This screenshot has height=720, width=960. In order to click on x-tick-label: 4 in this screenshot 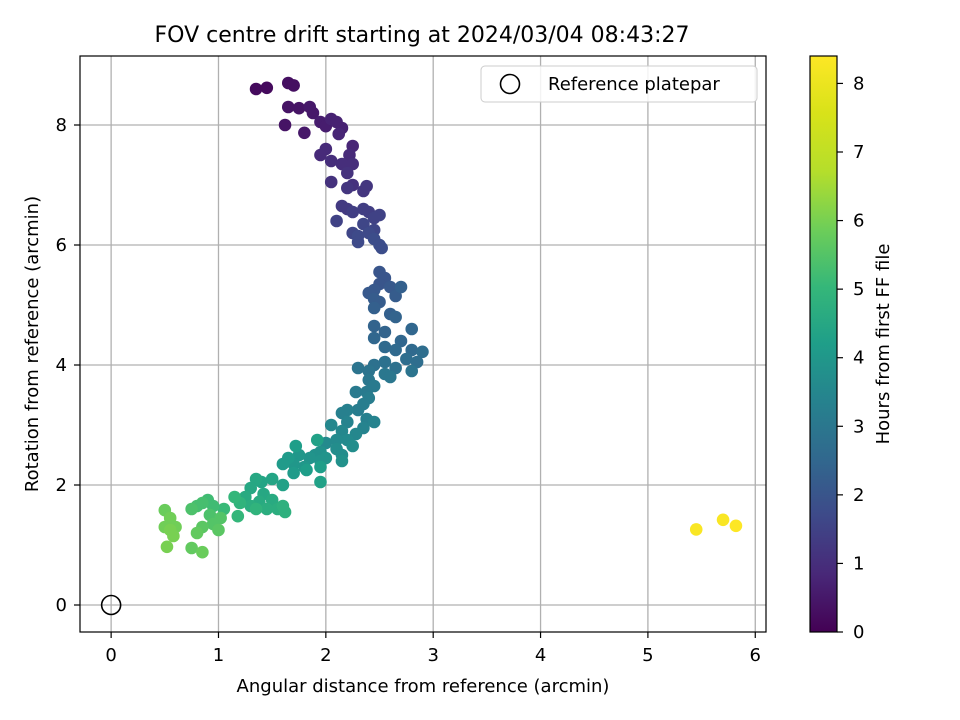, I will do `click(540, 655)`.